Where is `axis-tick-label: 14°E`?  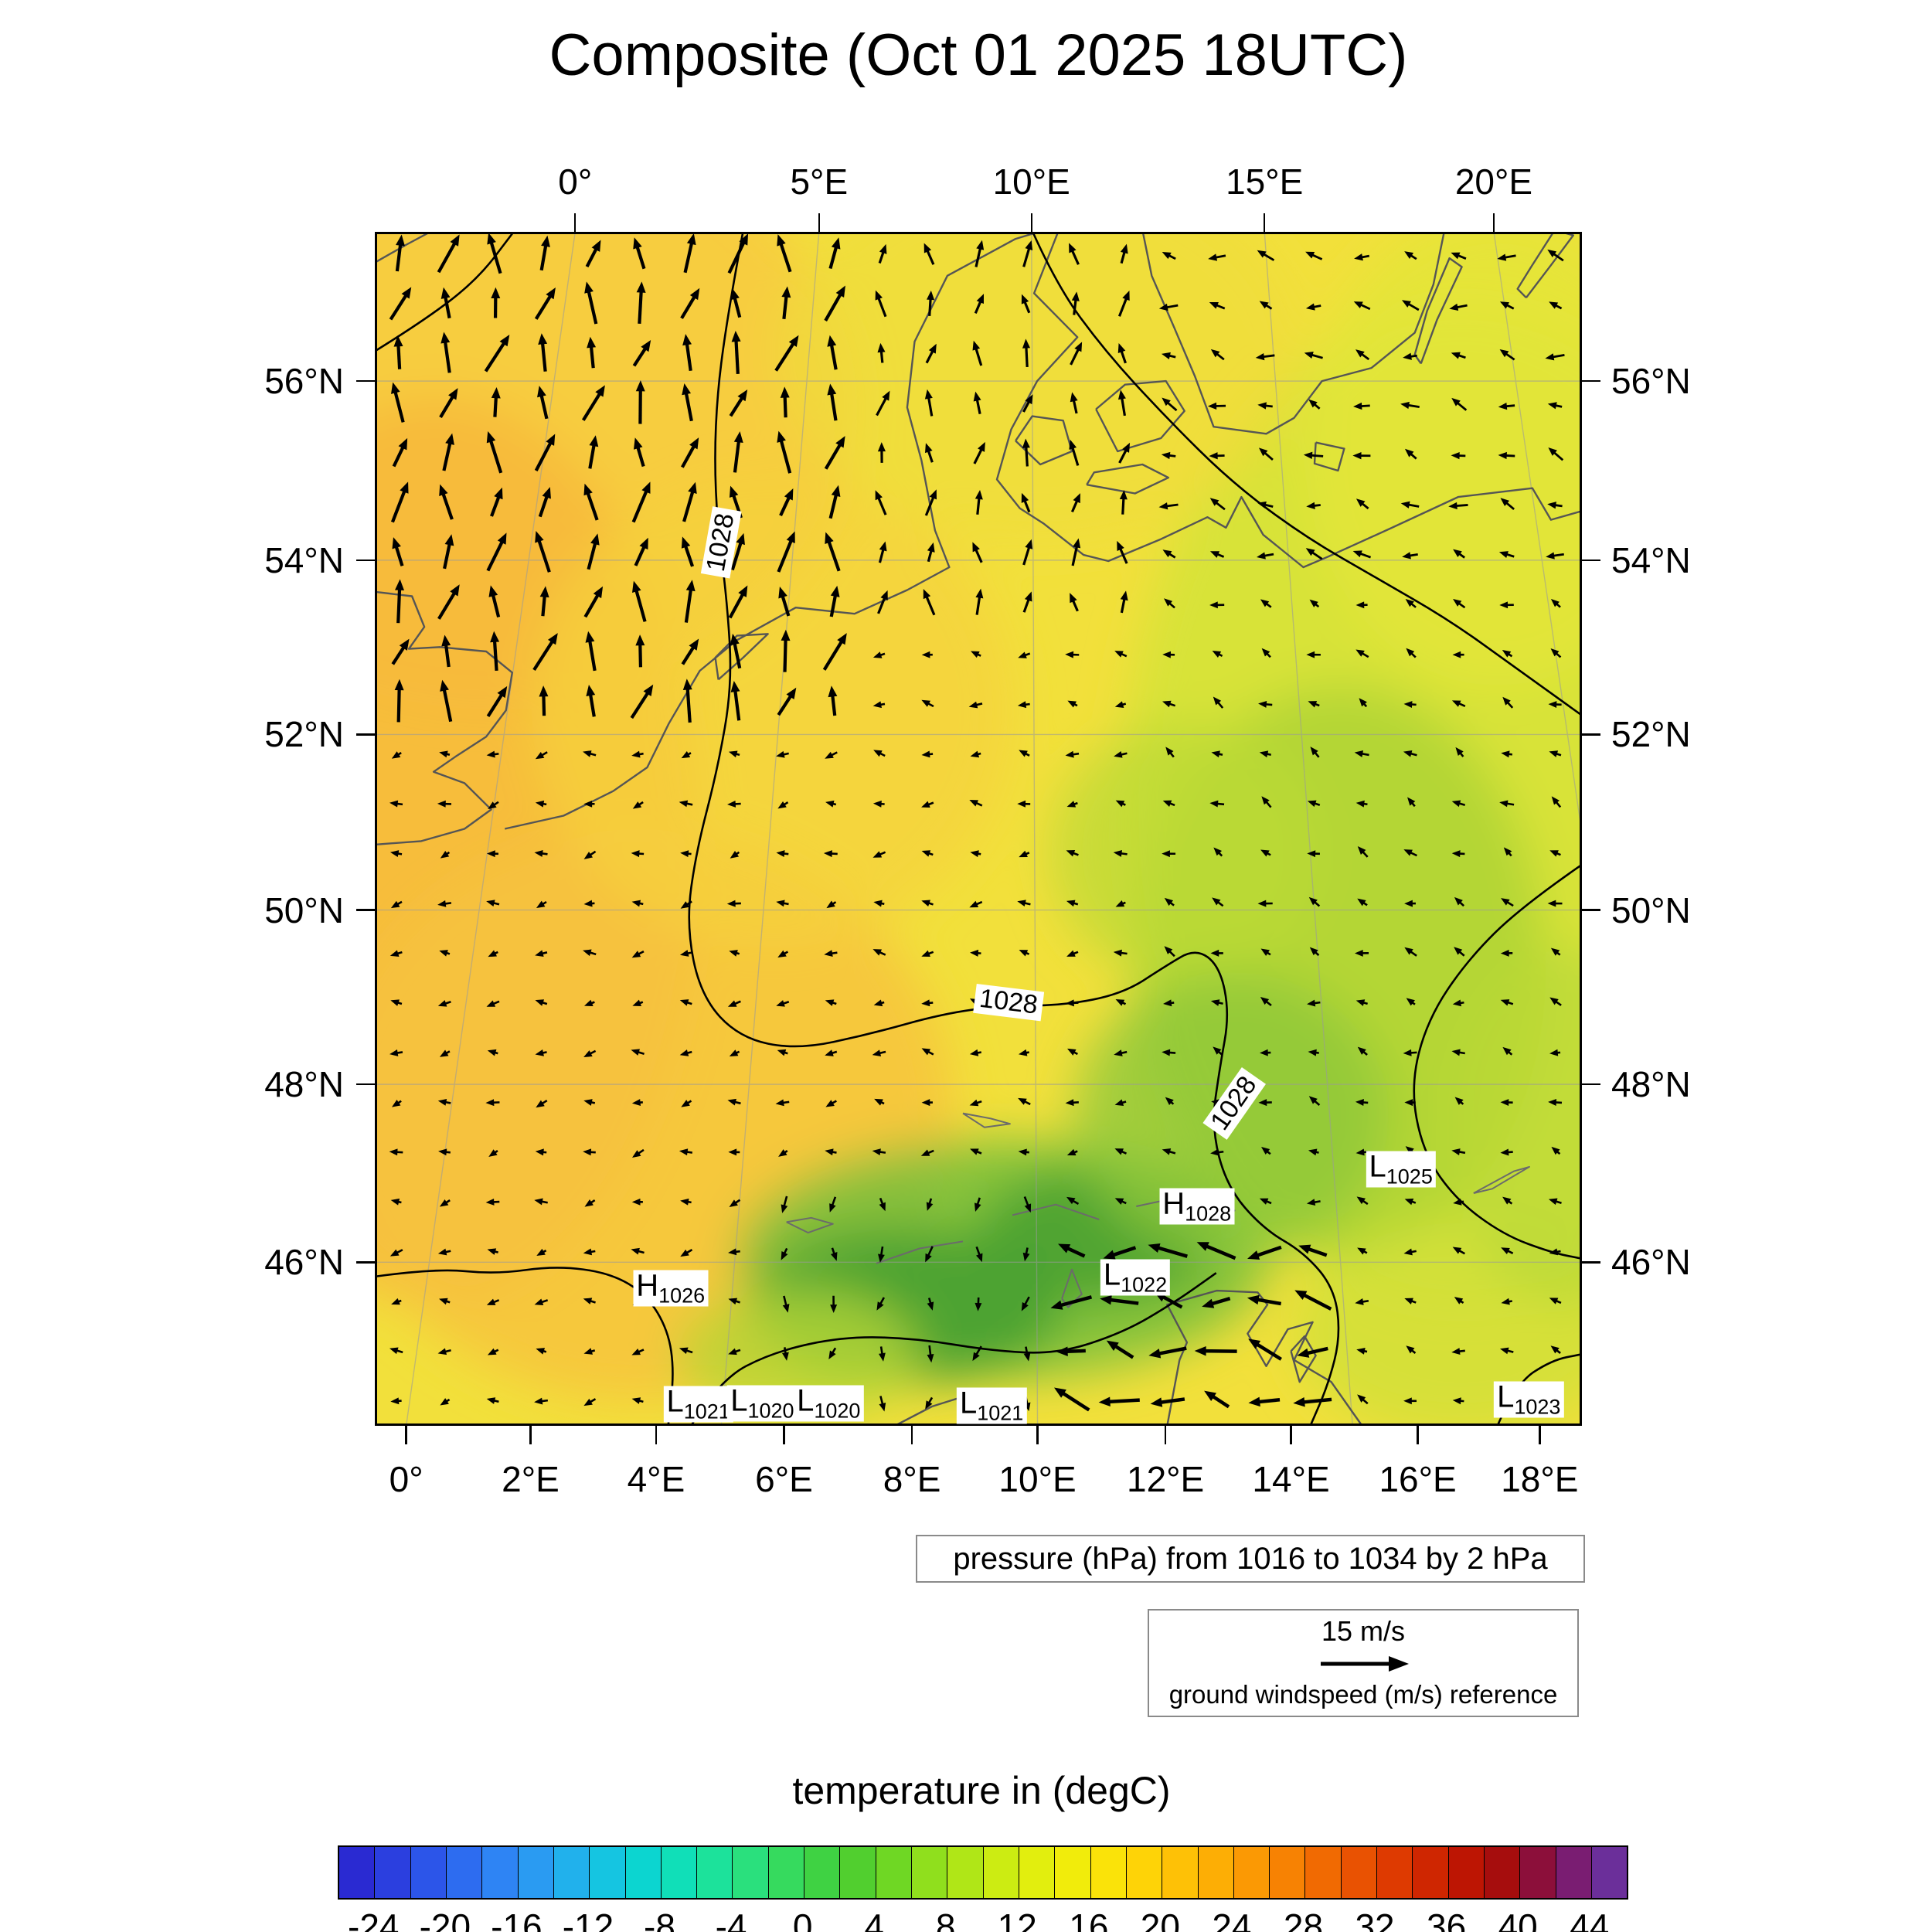
axis-tick-label: 14°E is located at coordinates (1291, 1479).